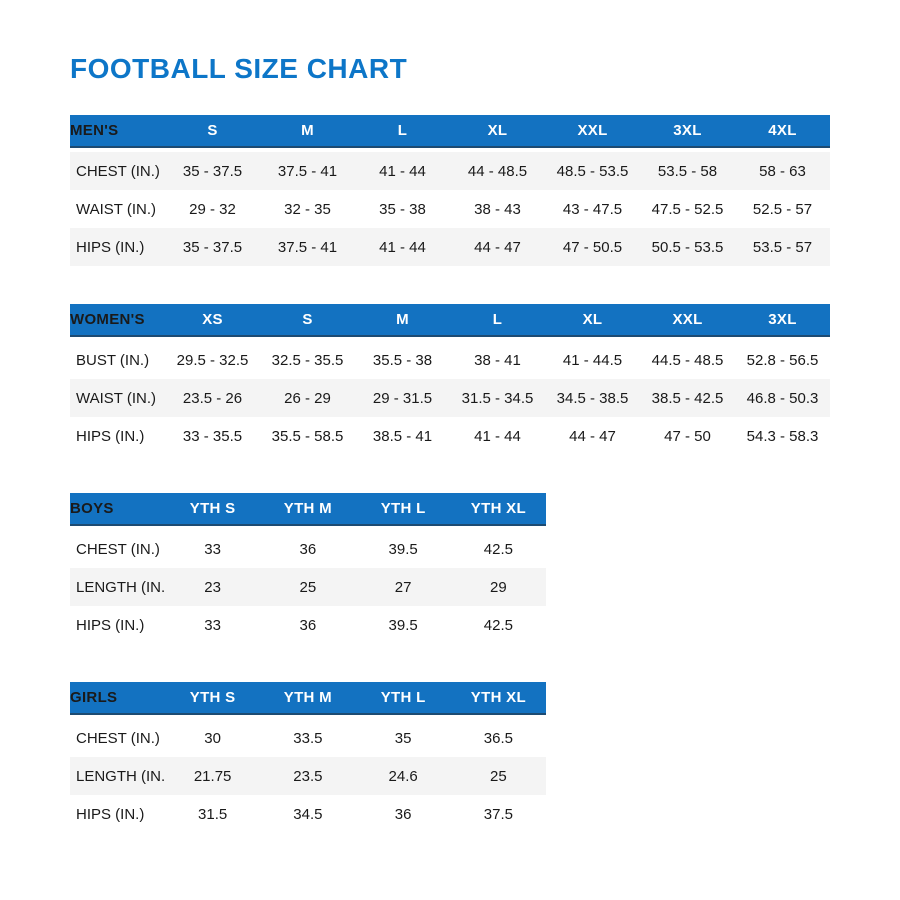  Describe the element at coordinates (212, 508) in the screenshot. I see `boys-size-column-header: YTH S` at that location.